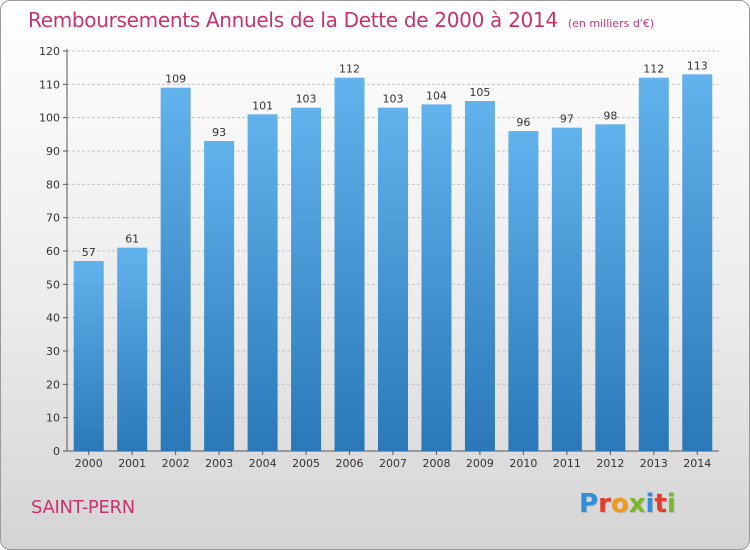  What do you see at coordinates (176, 463) in the screenshot?
I see `x-tick-label: 2002` at bounding box center [176, 463].